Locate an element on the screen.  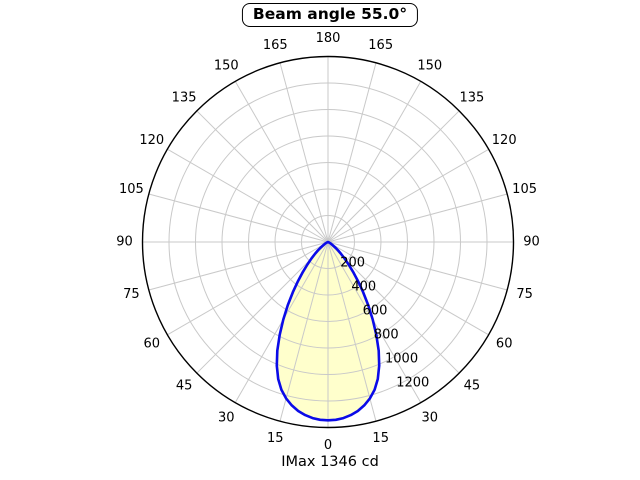
beam-angle-title: Beam angle 55.0° is located at coordinates (330, 14).